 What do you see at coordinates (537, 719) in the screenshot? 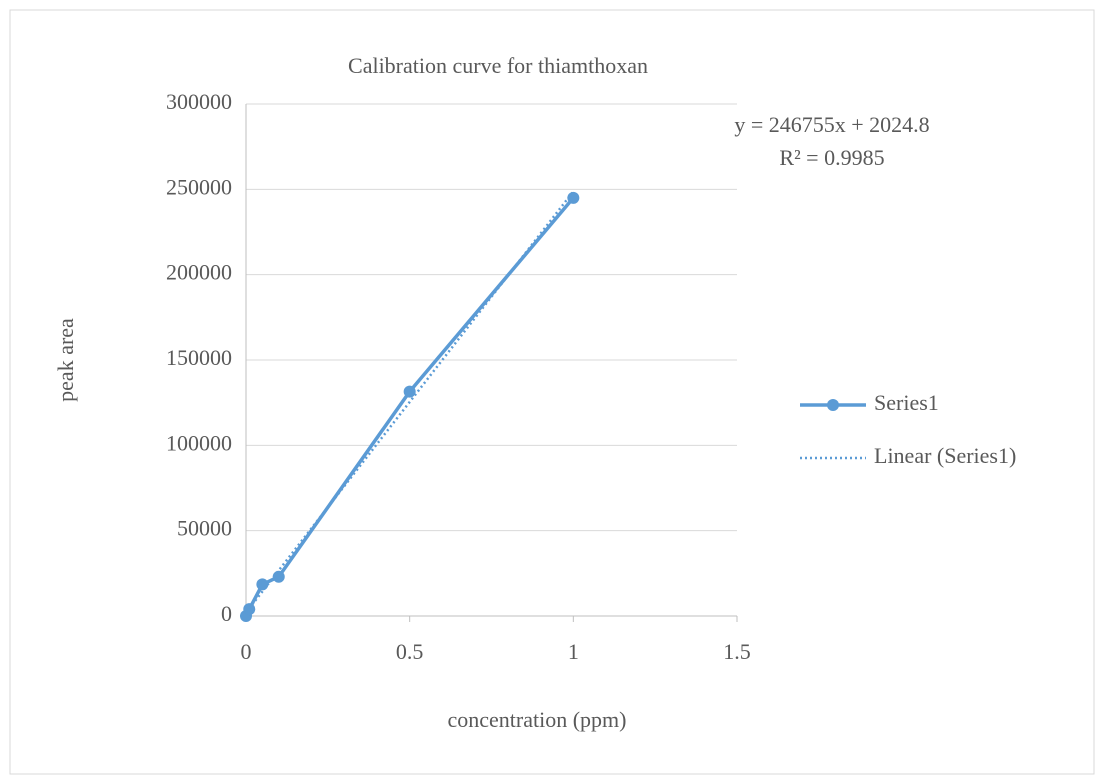
I see `x-axis-label: concentration (ppm)` at bounding box center [537, 719].